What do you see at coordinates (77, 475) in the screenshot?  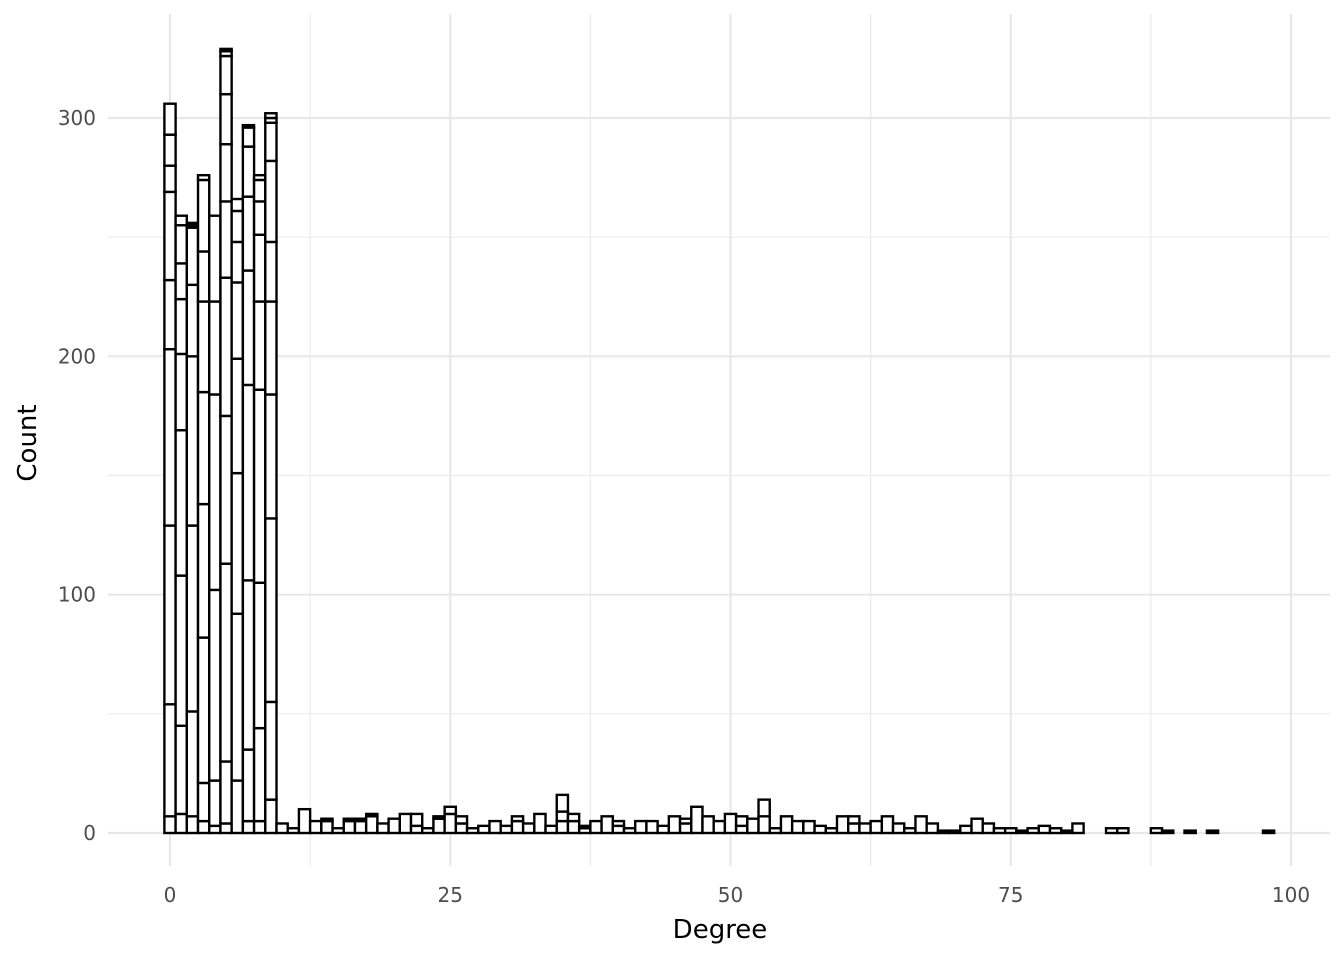 I see `y-axis-tick-labels: 0 100 200 300` at bounding box center [77, 475].